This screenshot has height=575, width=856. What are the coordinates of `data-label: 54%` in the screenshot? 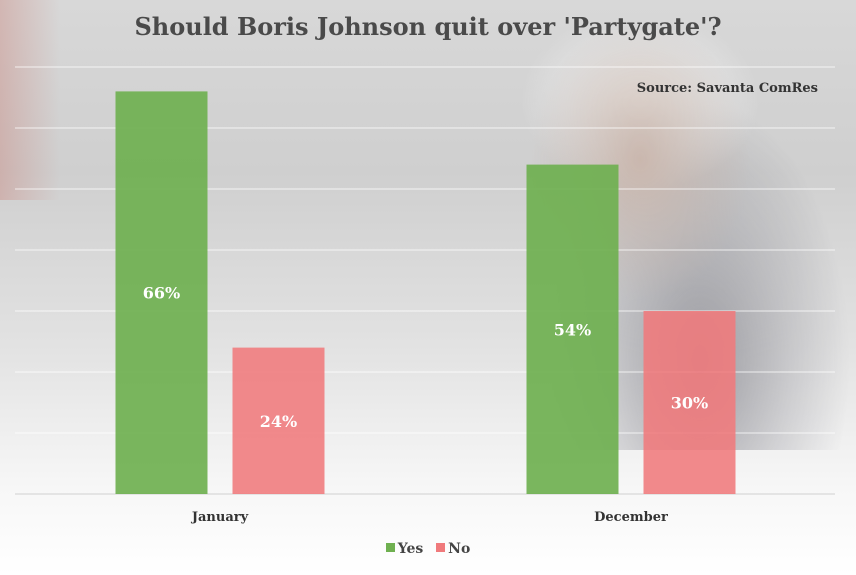 It's located at (572, 329).